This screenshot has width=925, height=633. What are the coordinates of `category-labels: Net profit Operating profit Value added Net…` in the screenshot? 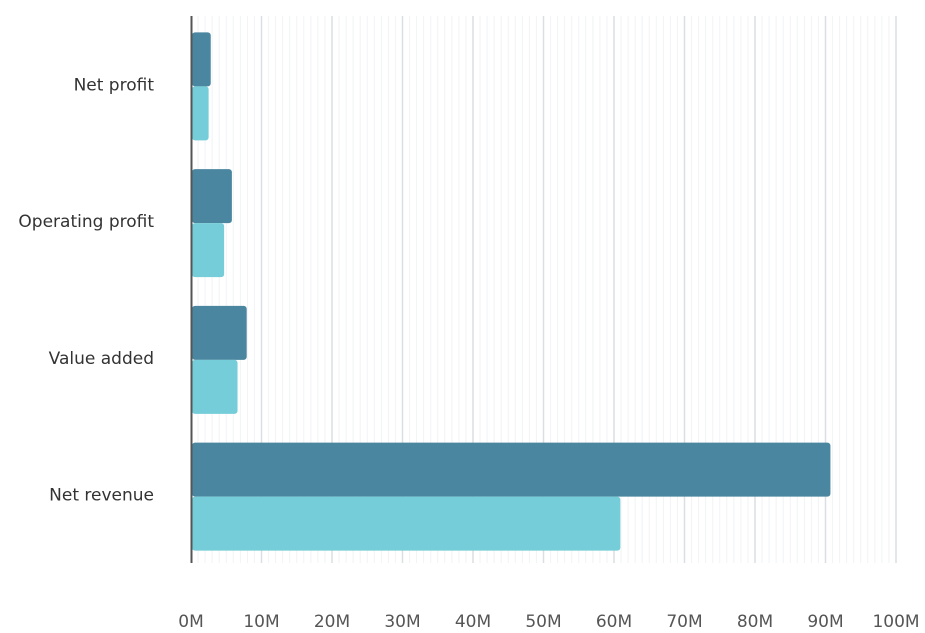 It's located at (86, 290).